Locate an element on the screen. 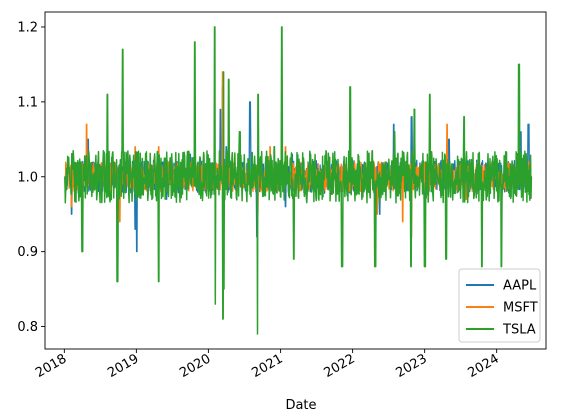  y-tick-label: 0.8 is located at coordinates (27, 327).